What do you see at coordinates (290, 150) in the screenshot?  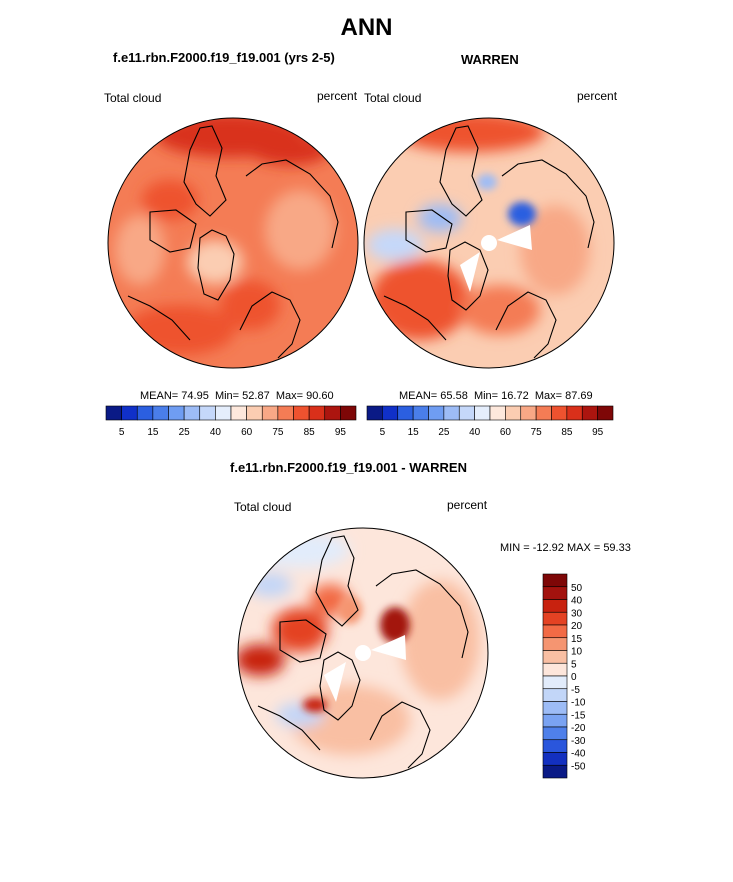 I see `left-map-patch-norwegian-sea` at bounding box center [290, 150].